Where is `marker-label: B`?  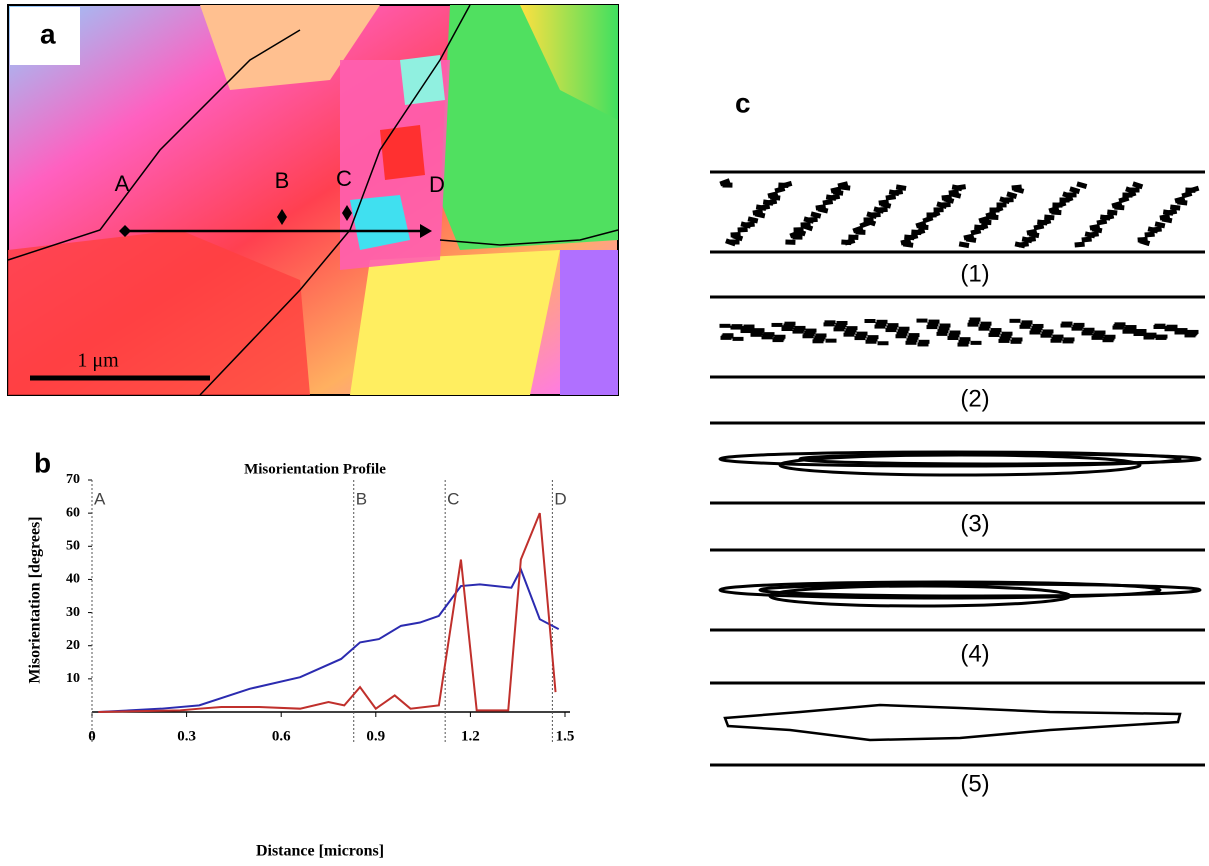 marker-label: B is located at coordinates (361, 498).